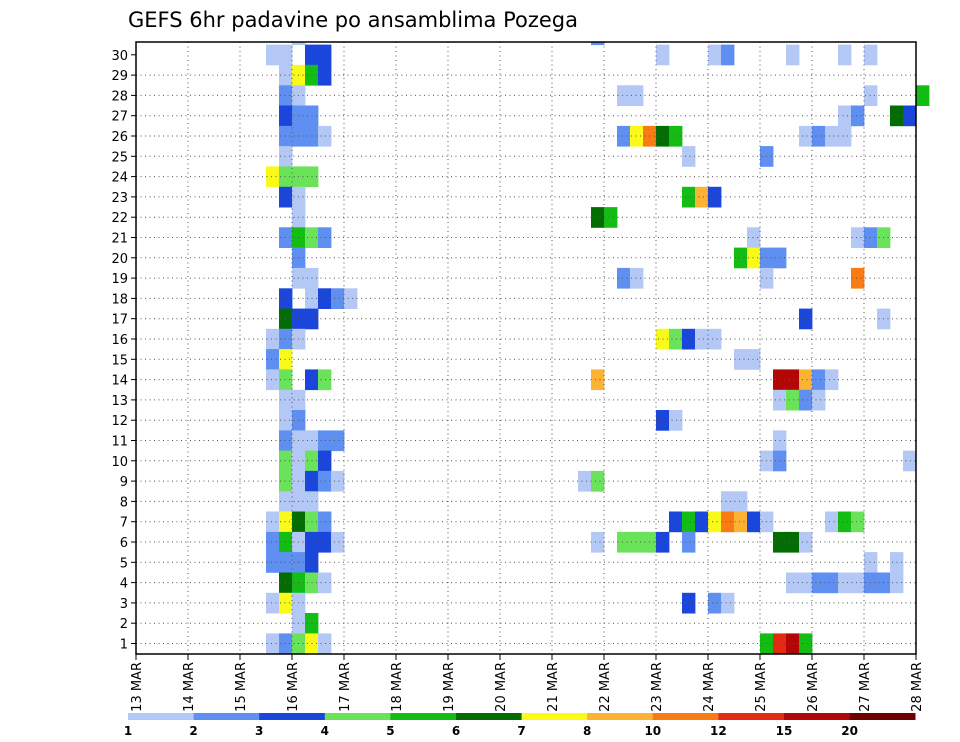 The height and width of the screenshot is (742, 960). Describe the element at coordinates (119, 76) in the screenshot. I see `y-tick-label: 29` at that location.